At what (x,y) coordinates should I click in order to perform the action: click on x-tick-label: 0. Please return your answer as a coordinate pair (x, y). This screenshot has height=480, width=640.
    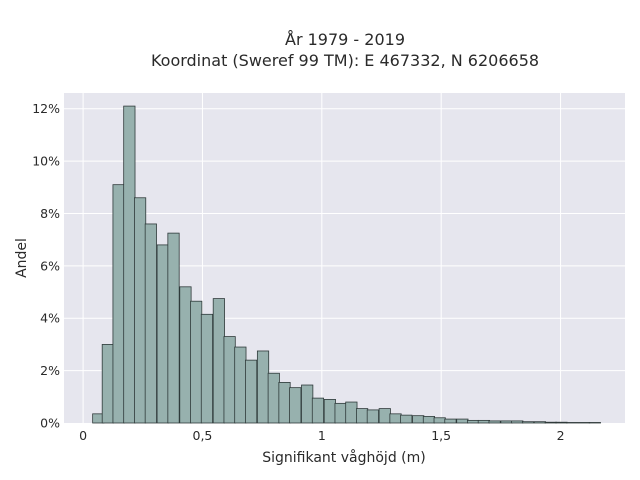
    Looking at the image, I should click on (83, 435).